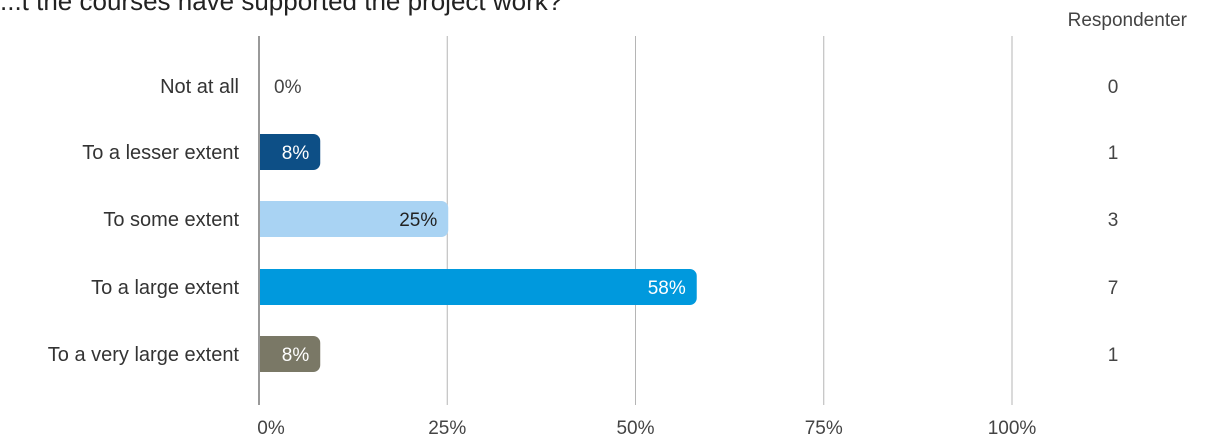 This screenshot has height=442, width=1205. I want to click on value-label: 58%, so click(667, 288).